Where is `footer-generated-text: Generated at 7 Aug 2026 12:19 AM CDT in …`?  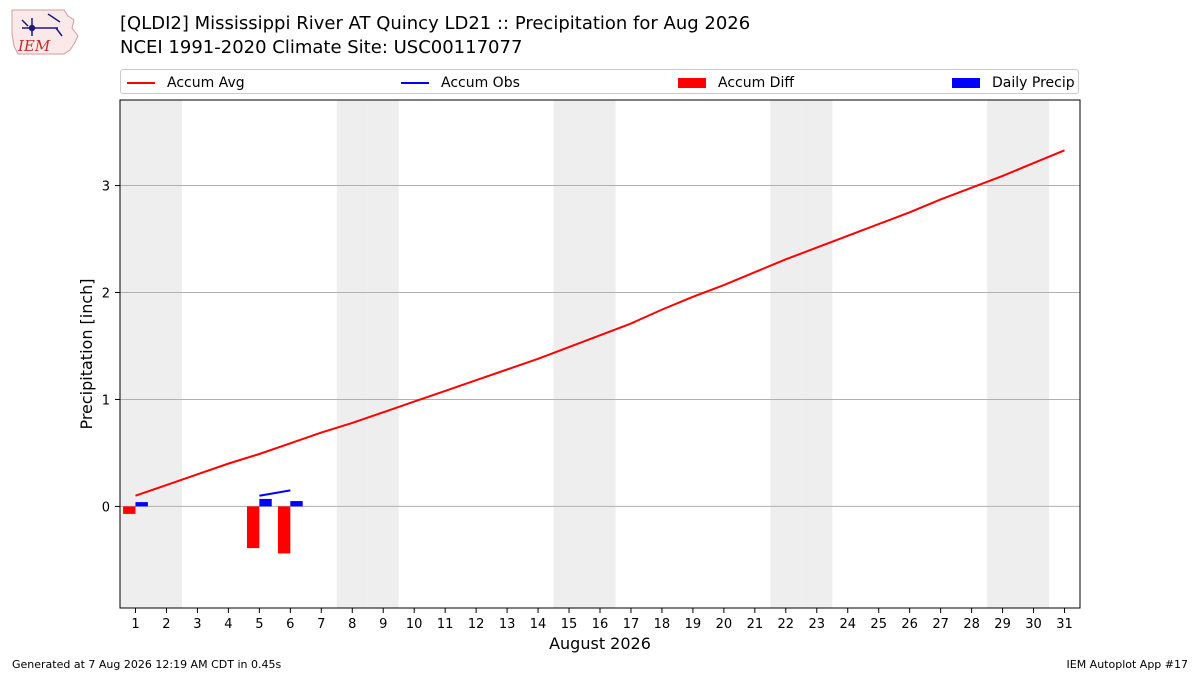
footer-generated-text: Generated at 7 Aug 2026 12:19 AM CDT in … is located at coordinates (147, 664).